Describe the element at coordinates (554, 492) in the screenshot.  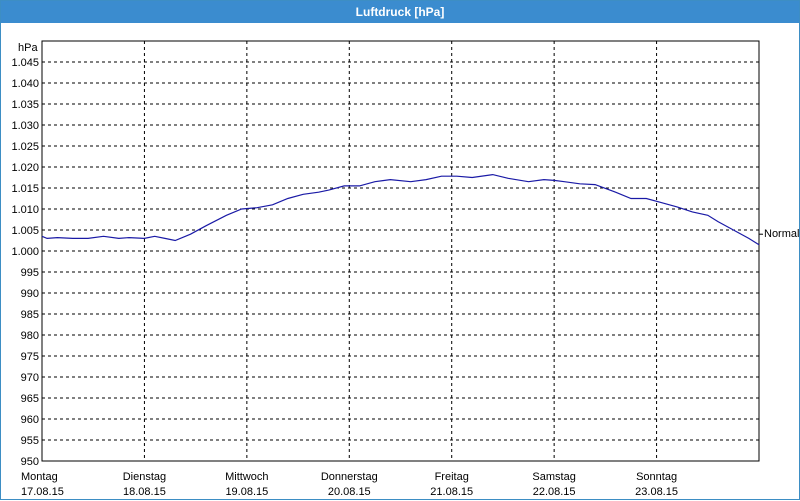
I see `x-tick-date-label: 22.08.15` at that location.